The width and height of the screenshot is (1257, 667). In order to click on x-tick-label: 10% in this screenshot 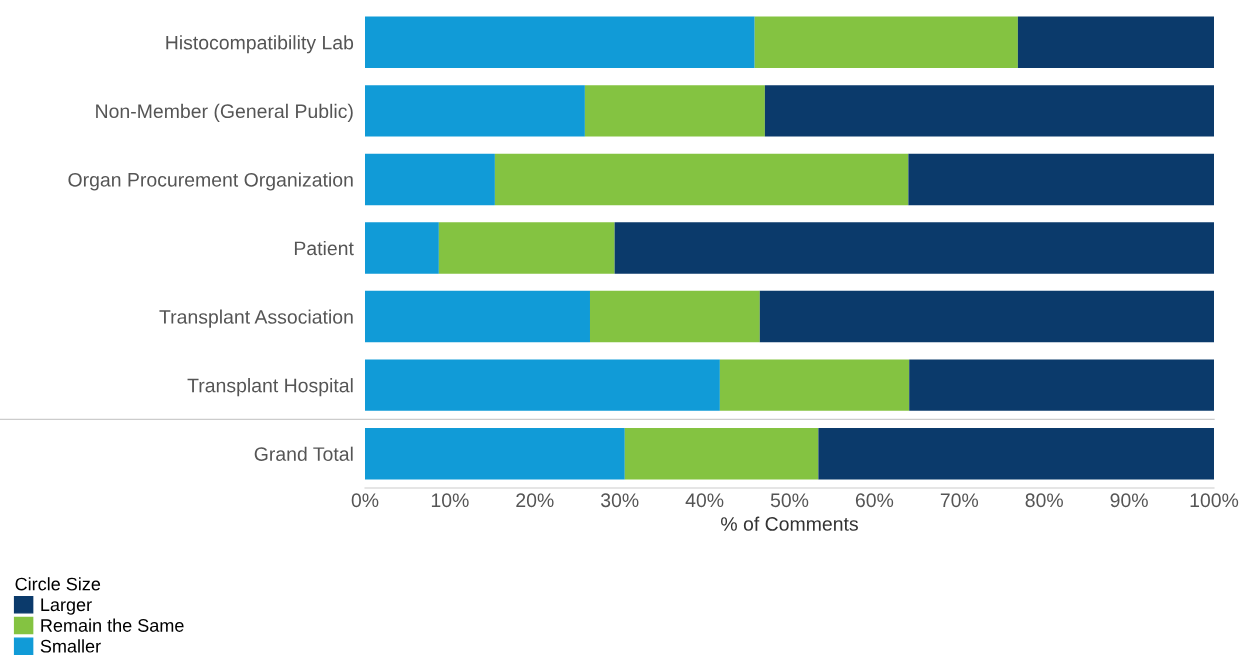, I will do `click(450, 500)`.